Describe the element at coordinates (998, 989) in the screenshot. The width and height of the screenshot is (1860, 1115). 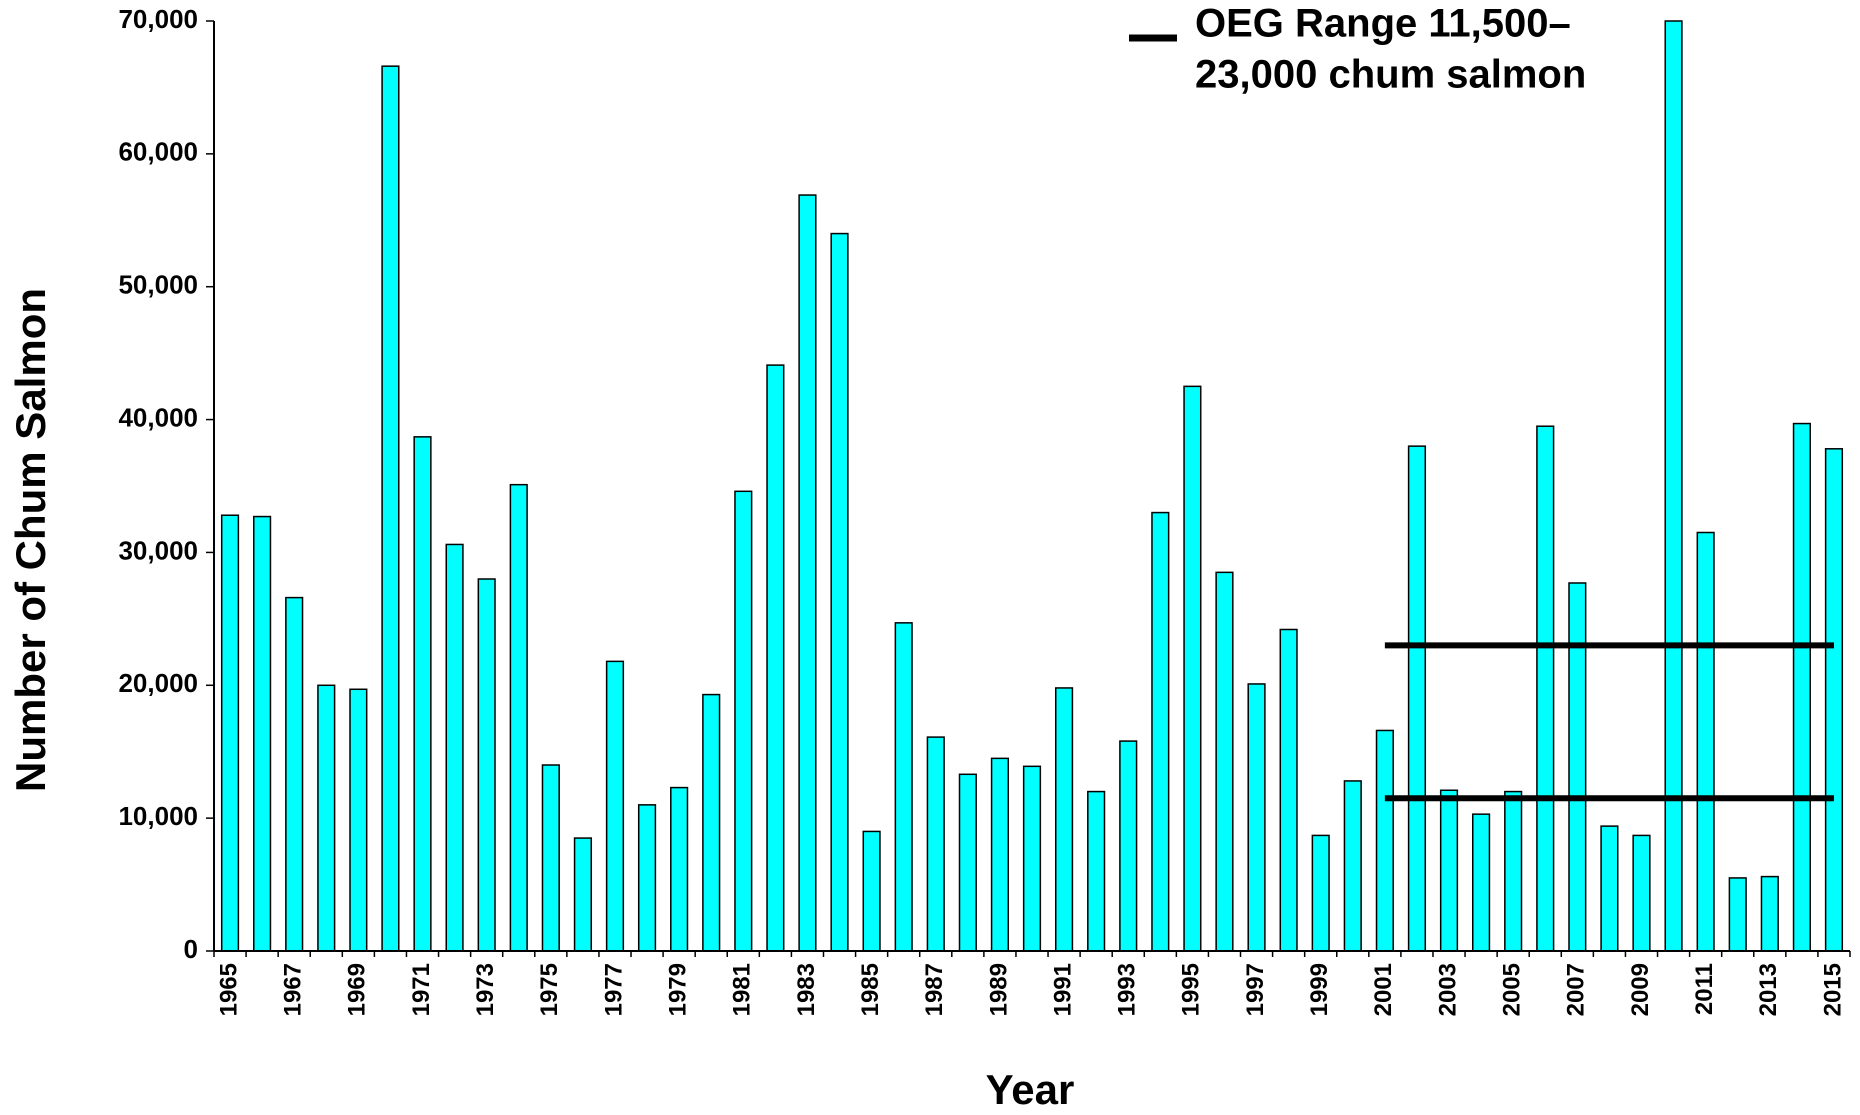
I see `x-tick-label: 1989` at that location.